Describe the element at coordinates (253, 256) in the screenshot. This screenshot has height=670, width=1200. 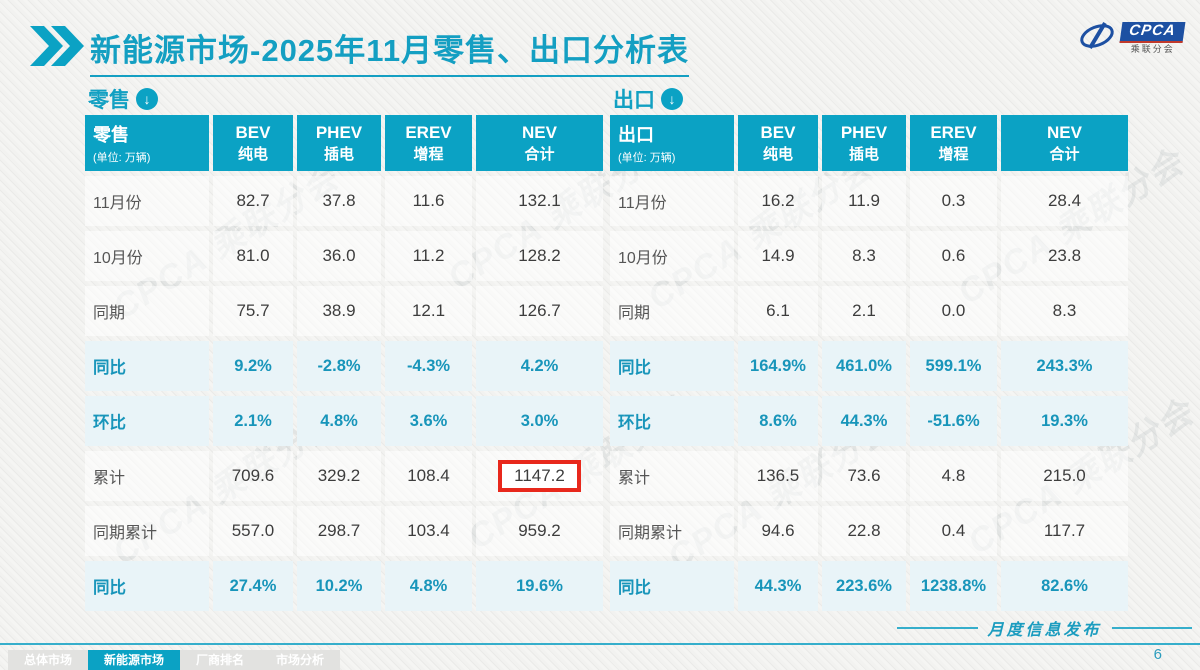
I see `table-cell: 81.0` at that location.